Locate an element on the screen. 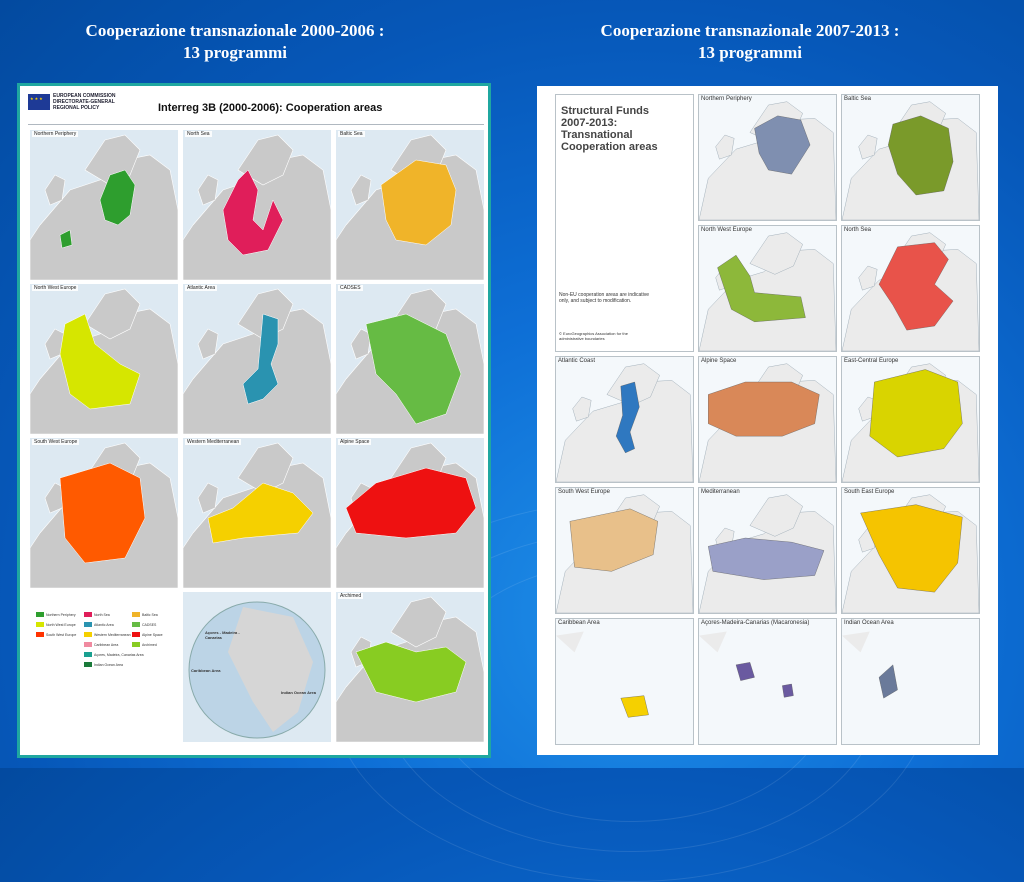  panel-east-central-europe: East-Central Europe is located at coordinates (910, 419).